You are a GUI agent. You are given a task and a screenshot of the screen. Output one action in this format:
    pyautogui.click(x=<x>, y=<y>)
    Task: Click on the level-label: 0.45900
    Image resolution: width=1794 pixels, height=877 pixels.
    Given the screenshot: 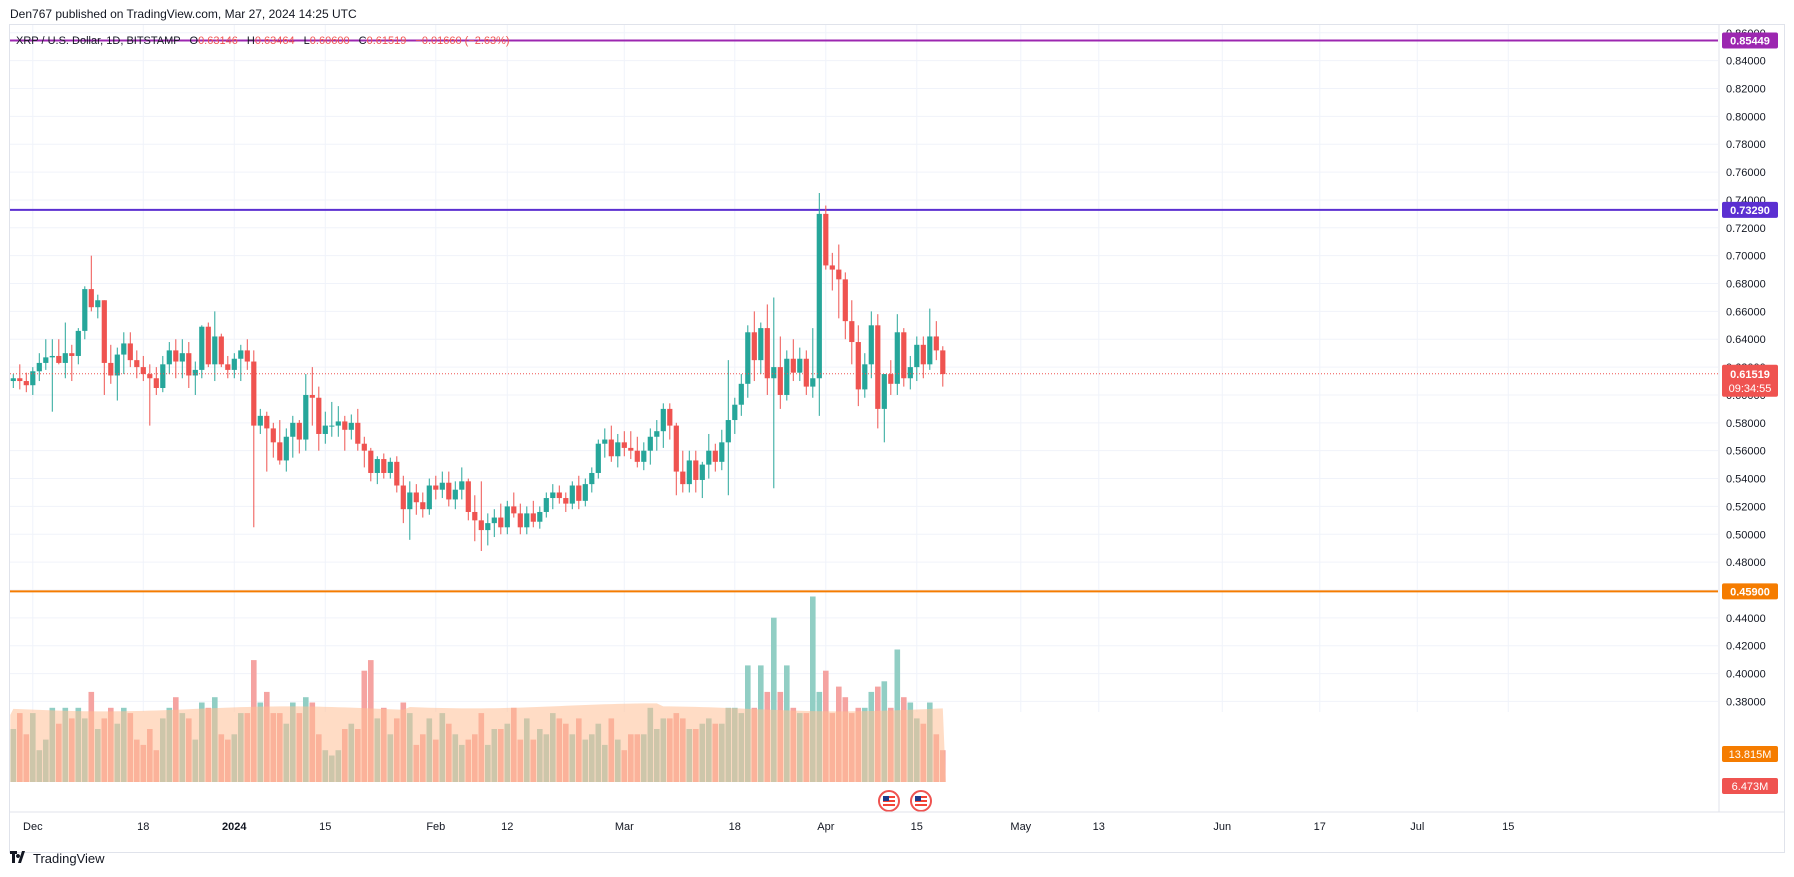 What is the action you would take?
    pyautogui.click(x=1750, y=592)
    